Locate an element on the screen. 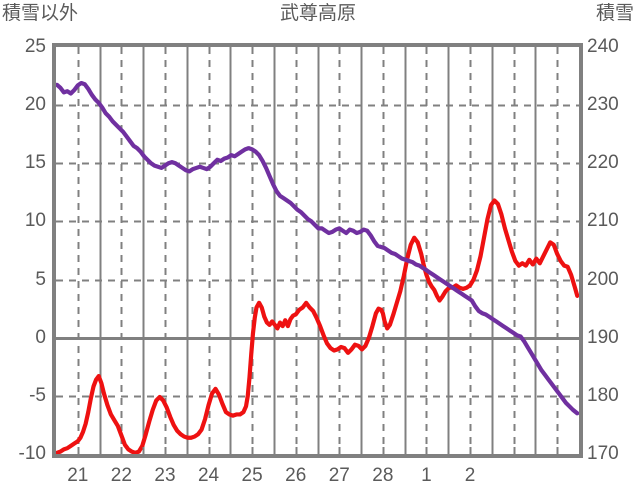 This screenshot has width=636, height=501. left-axis-tick--5: -5 is located at coordinates (37, 395).